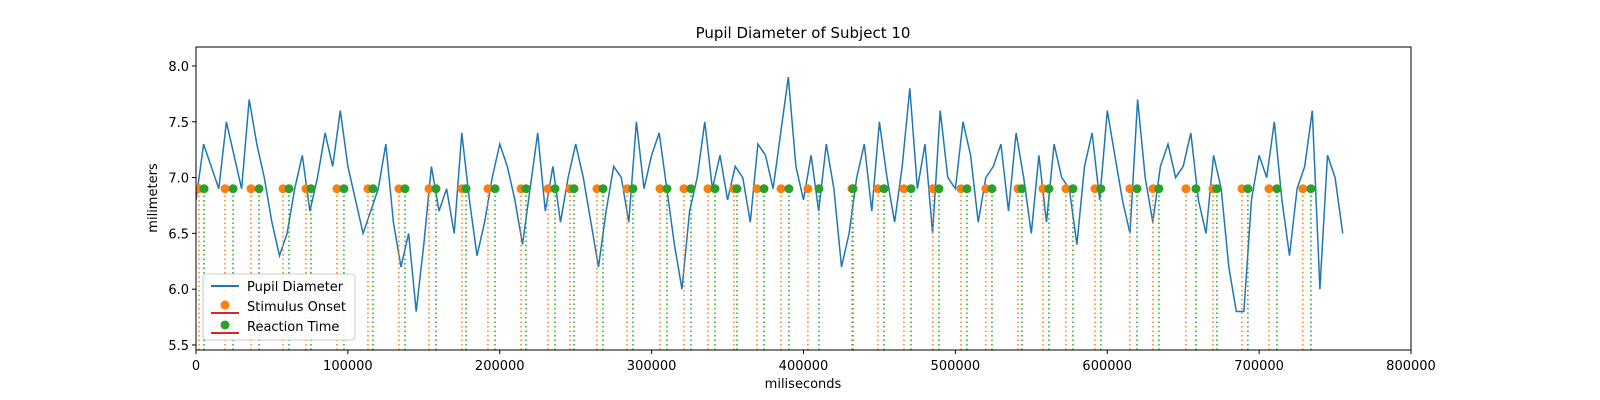 The image size is (1600, 400). I want to click on x-tick-label: 800000, so click(1411, 366).